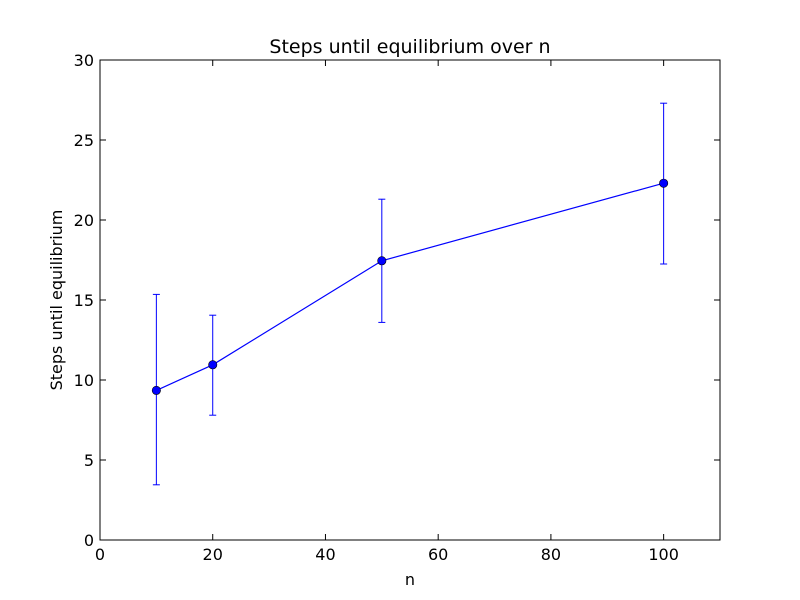 The height and width of the screenshot is (600, 800). Describe the element at coordinates (551, 554) in the screenshot. I see `x-tick-label: 80` at that location.